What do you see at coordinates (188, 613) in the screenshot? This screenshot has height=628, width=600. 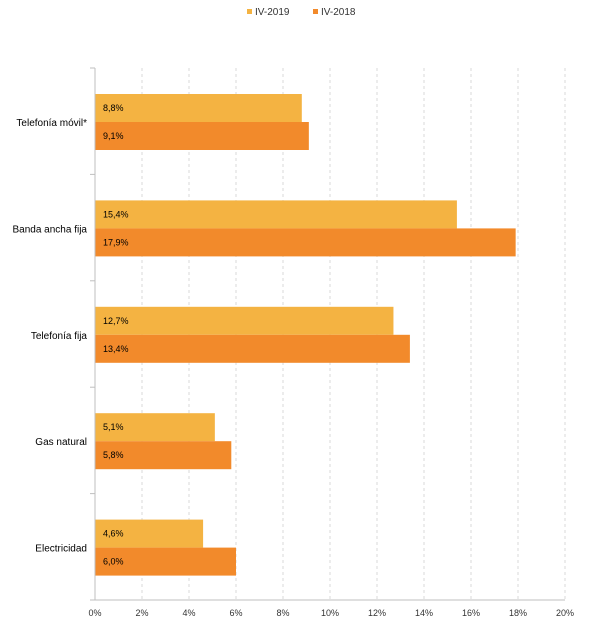 I see `x-tick-label: 4%` at bounding box center [188, 613].